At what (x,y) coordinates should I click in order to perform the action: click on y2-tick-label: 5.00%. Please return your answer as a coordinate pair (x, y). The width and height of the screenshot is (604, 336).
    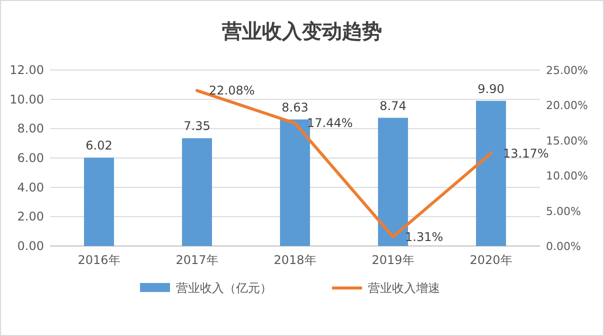
    Looking at the image, I should click on (563, 211).